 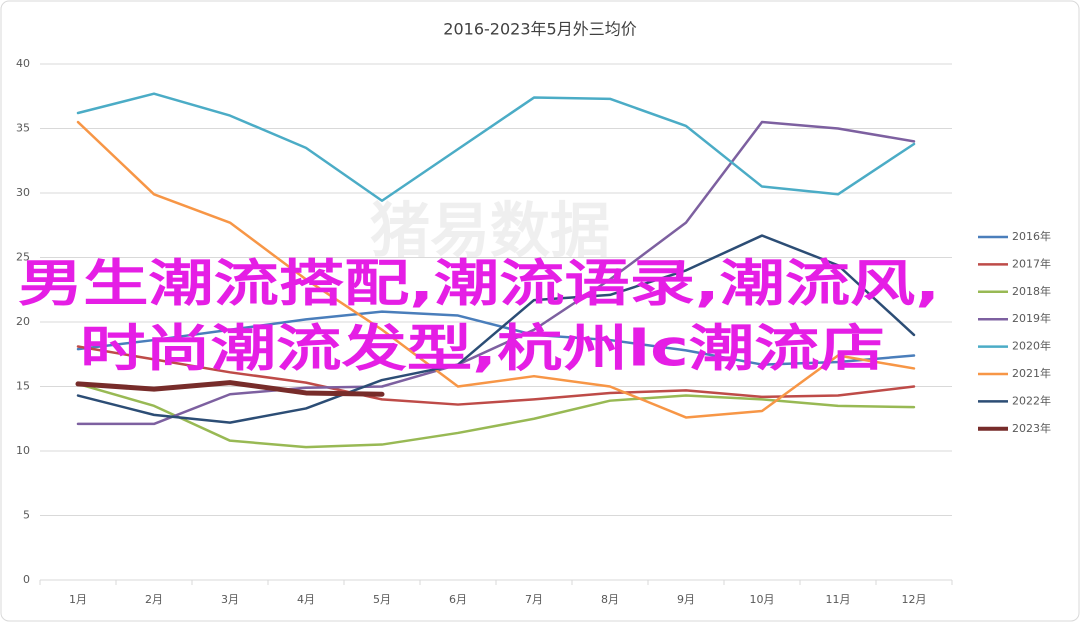 What do you see at coordinates (1031, 373) in the screenshot?
I see `legend-label: 2021年` at bounding box center [1031, 373].